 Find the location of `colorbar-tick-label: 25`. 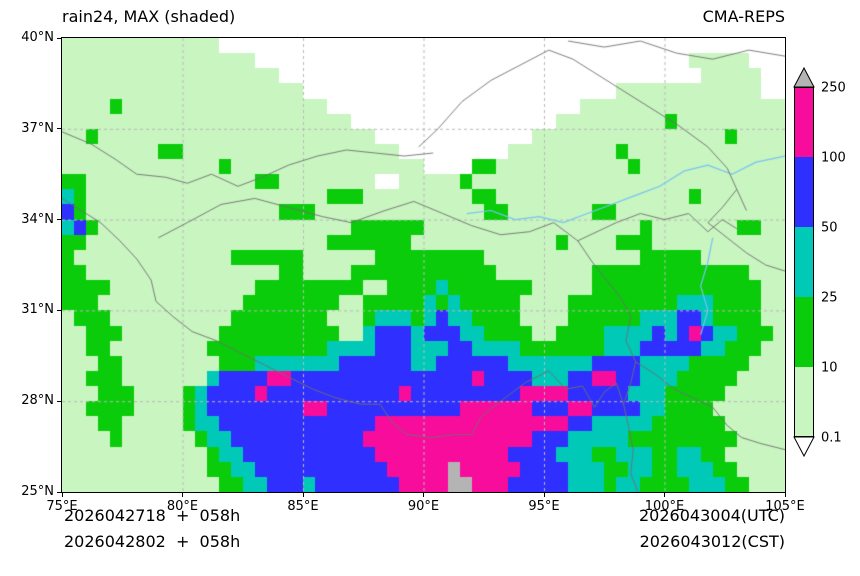

colorbar-tick-label: 25 is located at coordinates (829, 298).